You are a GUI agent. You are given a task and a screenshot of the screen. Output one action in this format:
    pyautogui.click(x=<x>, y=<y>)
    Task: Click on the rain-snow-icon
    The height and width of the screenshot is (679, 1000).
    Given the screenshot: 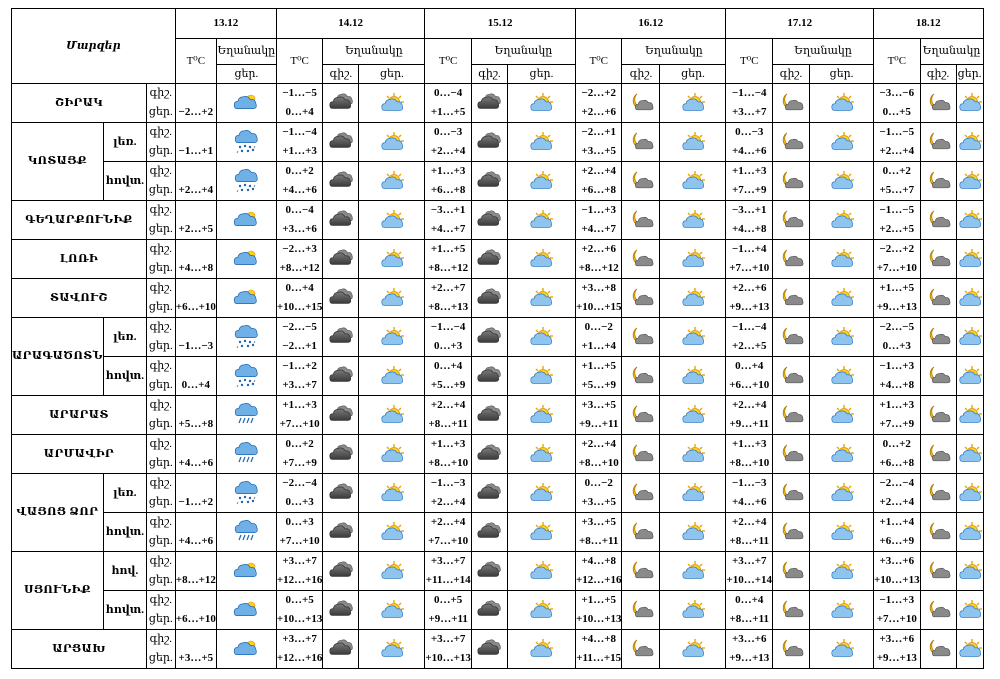 What is the action you would take?
    pyautogui.click(x=246, y=142)
    